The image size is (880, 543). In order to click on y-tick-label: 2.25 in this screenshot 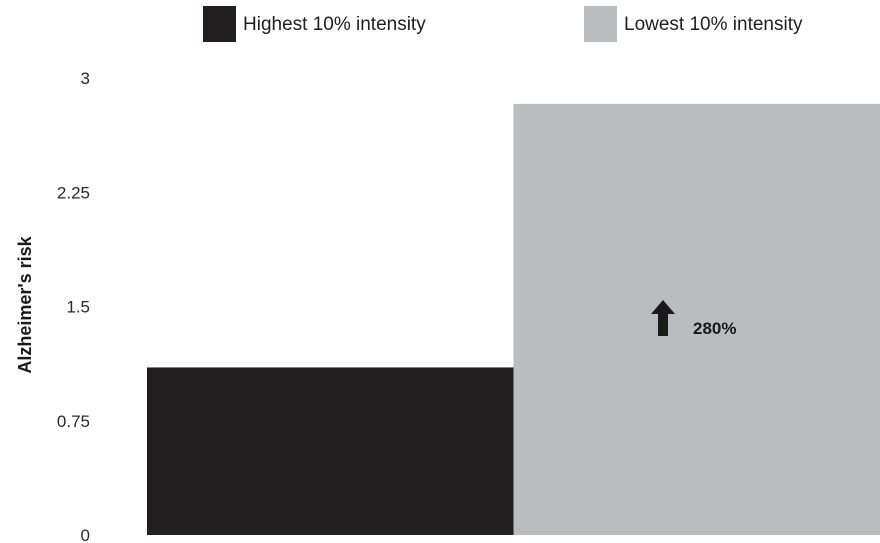, I will do `click(73, 192)`.